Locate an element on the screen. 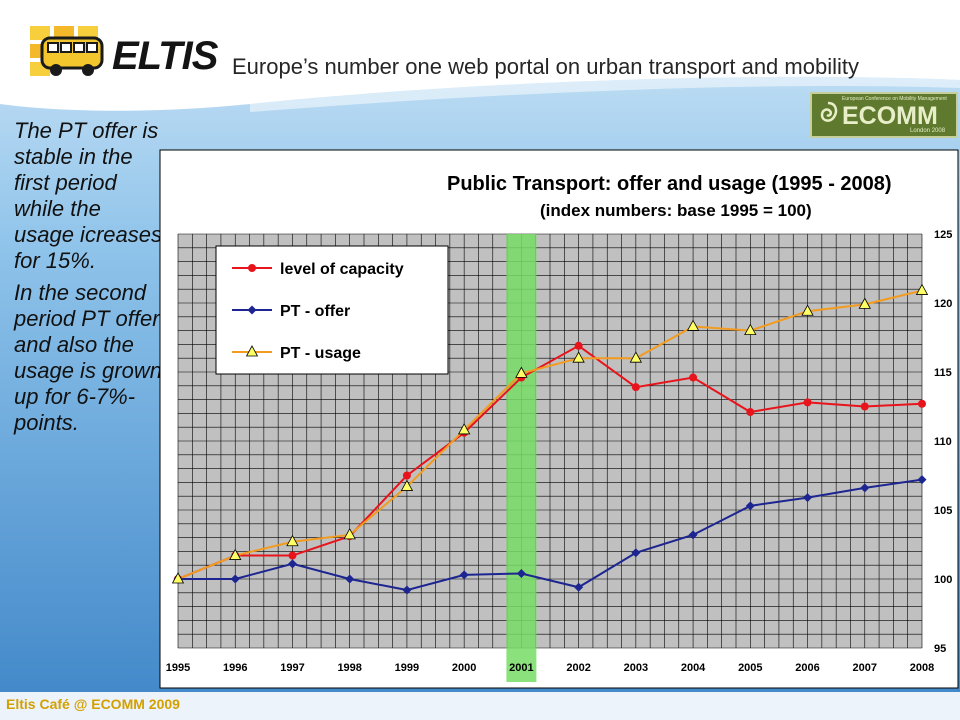  bus-icon is located at coordinates (67, 51).